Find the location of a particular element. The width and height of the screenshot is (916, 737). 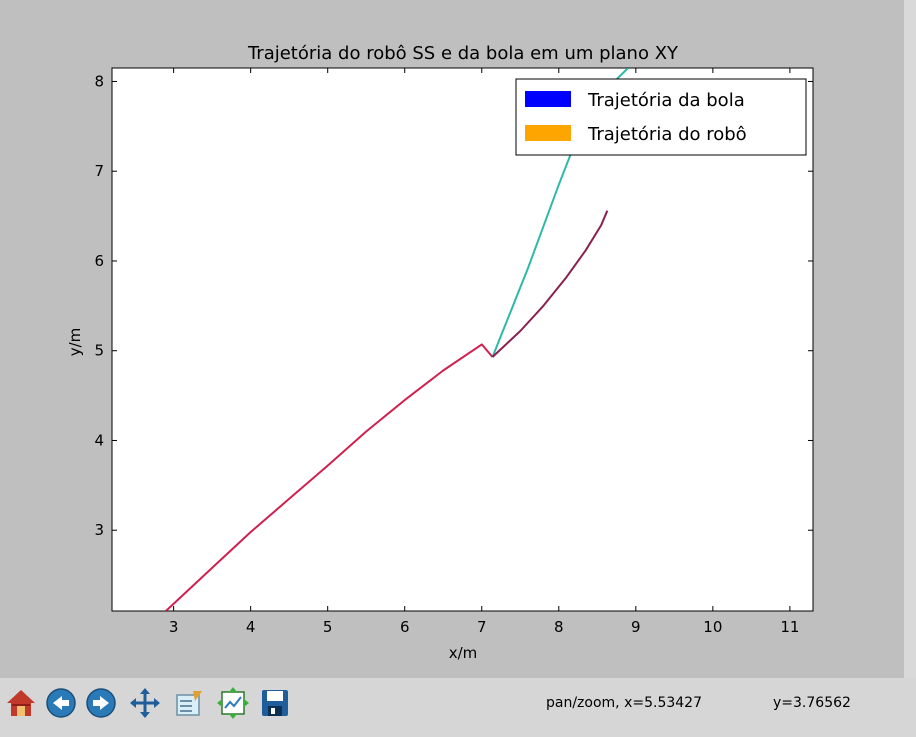

x-axis-label: x/m is located at coordinates (463, 653).